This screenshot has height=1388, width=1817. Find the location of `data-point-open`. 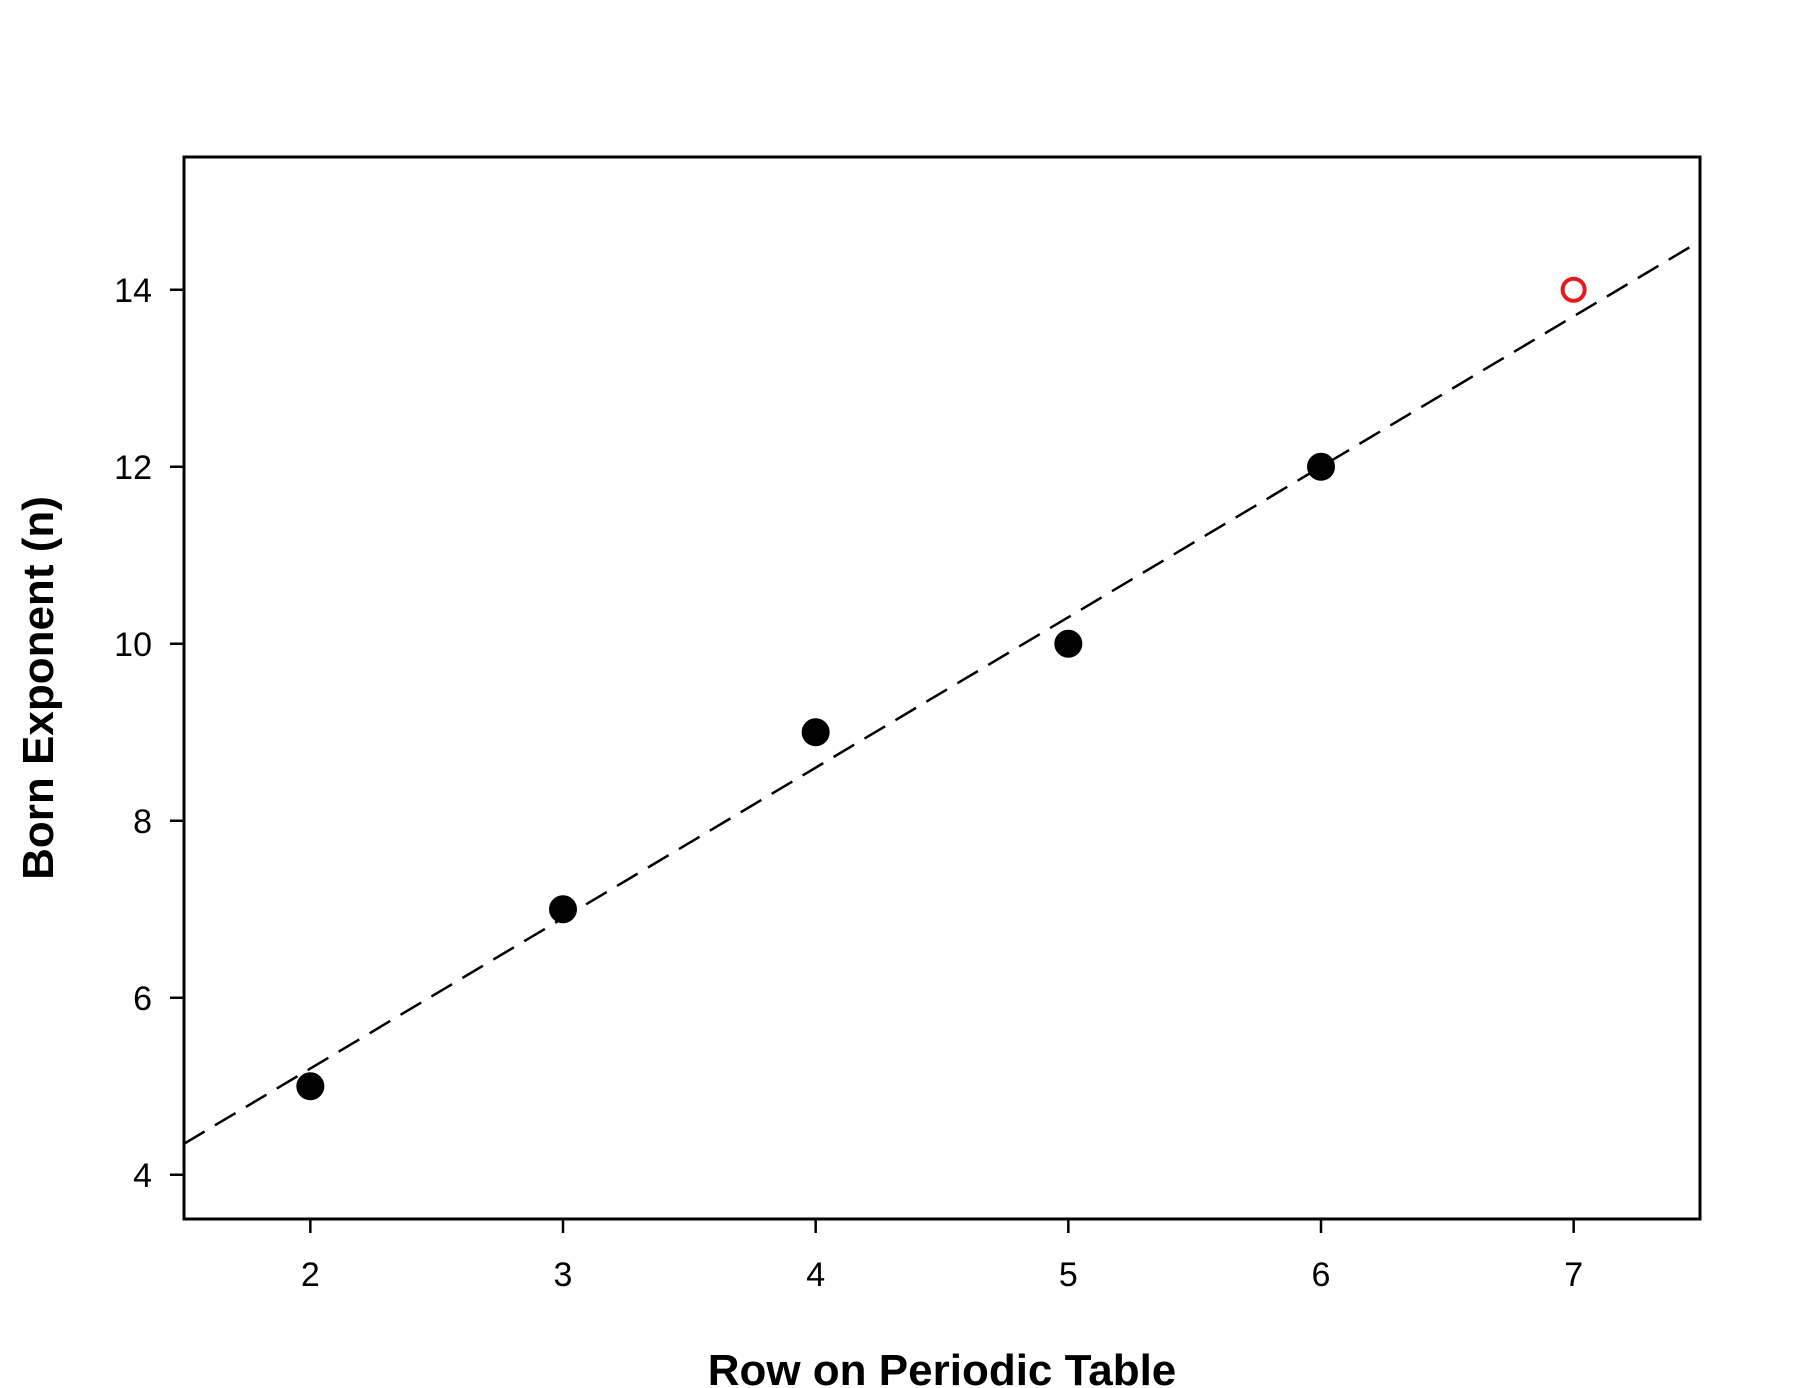

data-point-open is located at coordinates (1573, 289).